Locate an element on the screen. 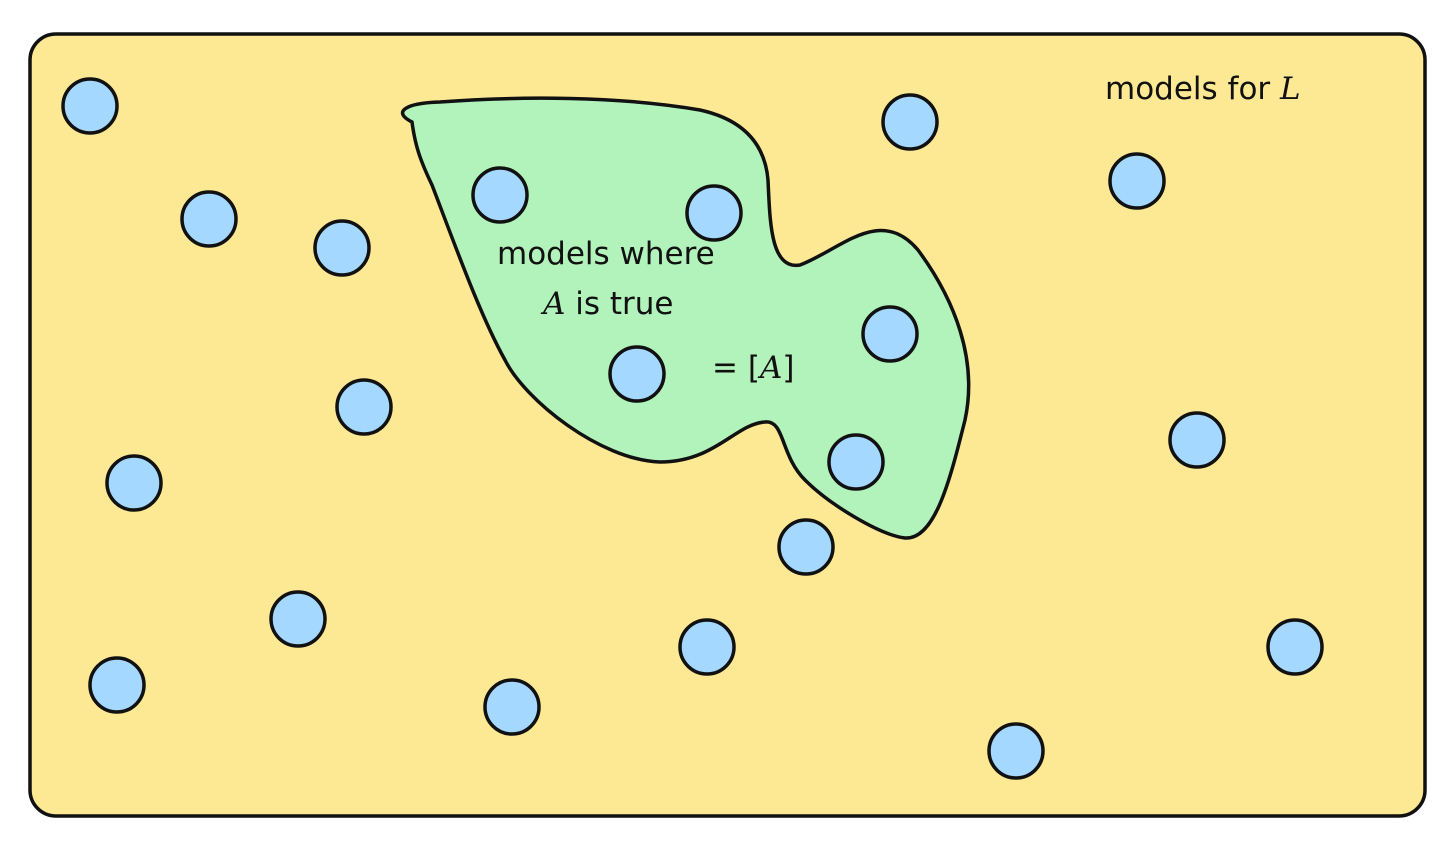 The image size is (1451, 850). region-label-symbol: A is located at coordinates (552, 304).